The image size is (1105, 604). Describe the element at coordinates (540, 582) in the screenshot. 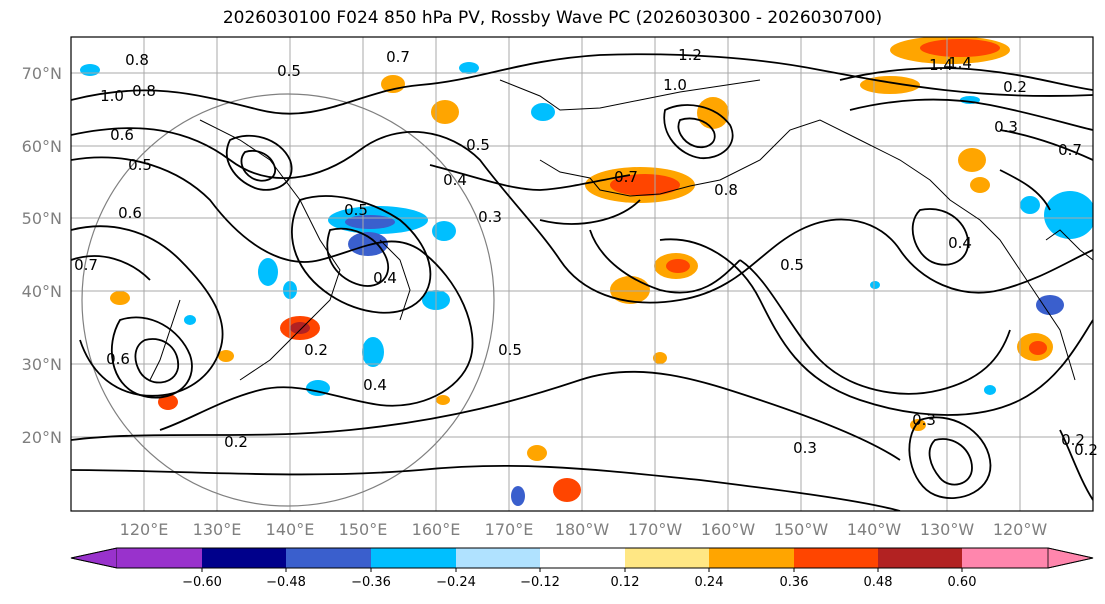

I see `colorbar-tick-label: −0.12` at that location.